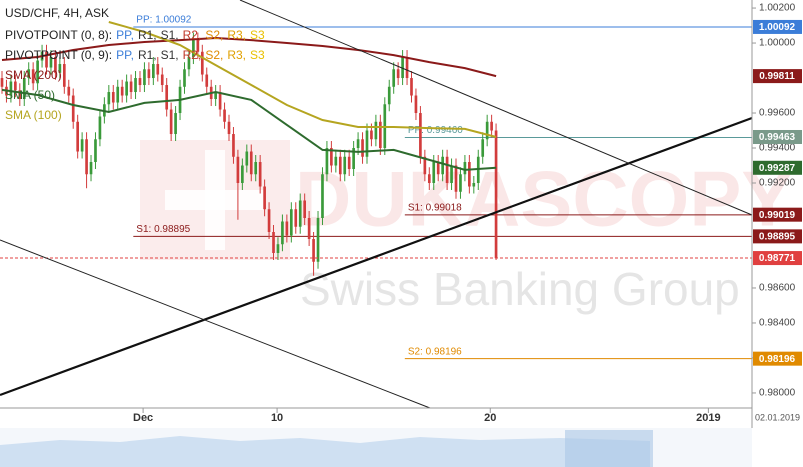 The width and height of the screenshot is (803, 467). Describe the element at coordinates (257, 35) in the screenshot. I see `pivot-legend-item: S3` at that location.